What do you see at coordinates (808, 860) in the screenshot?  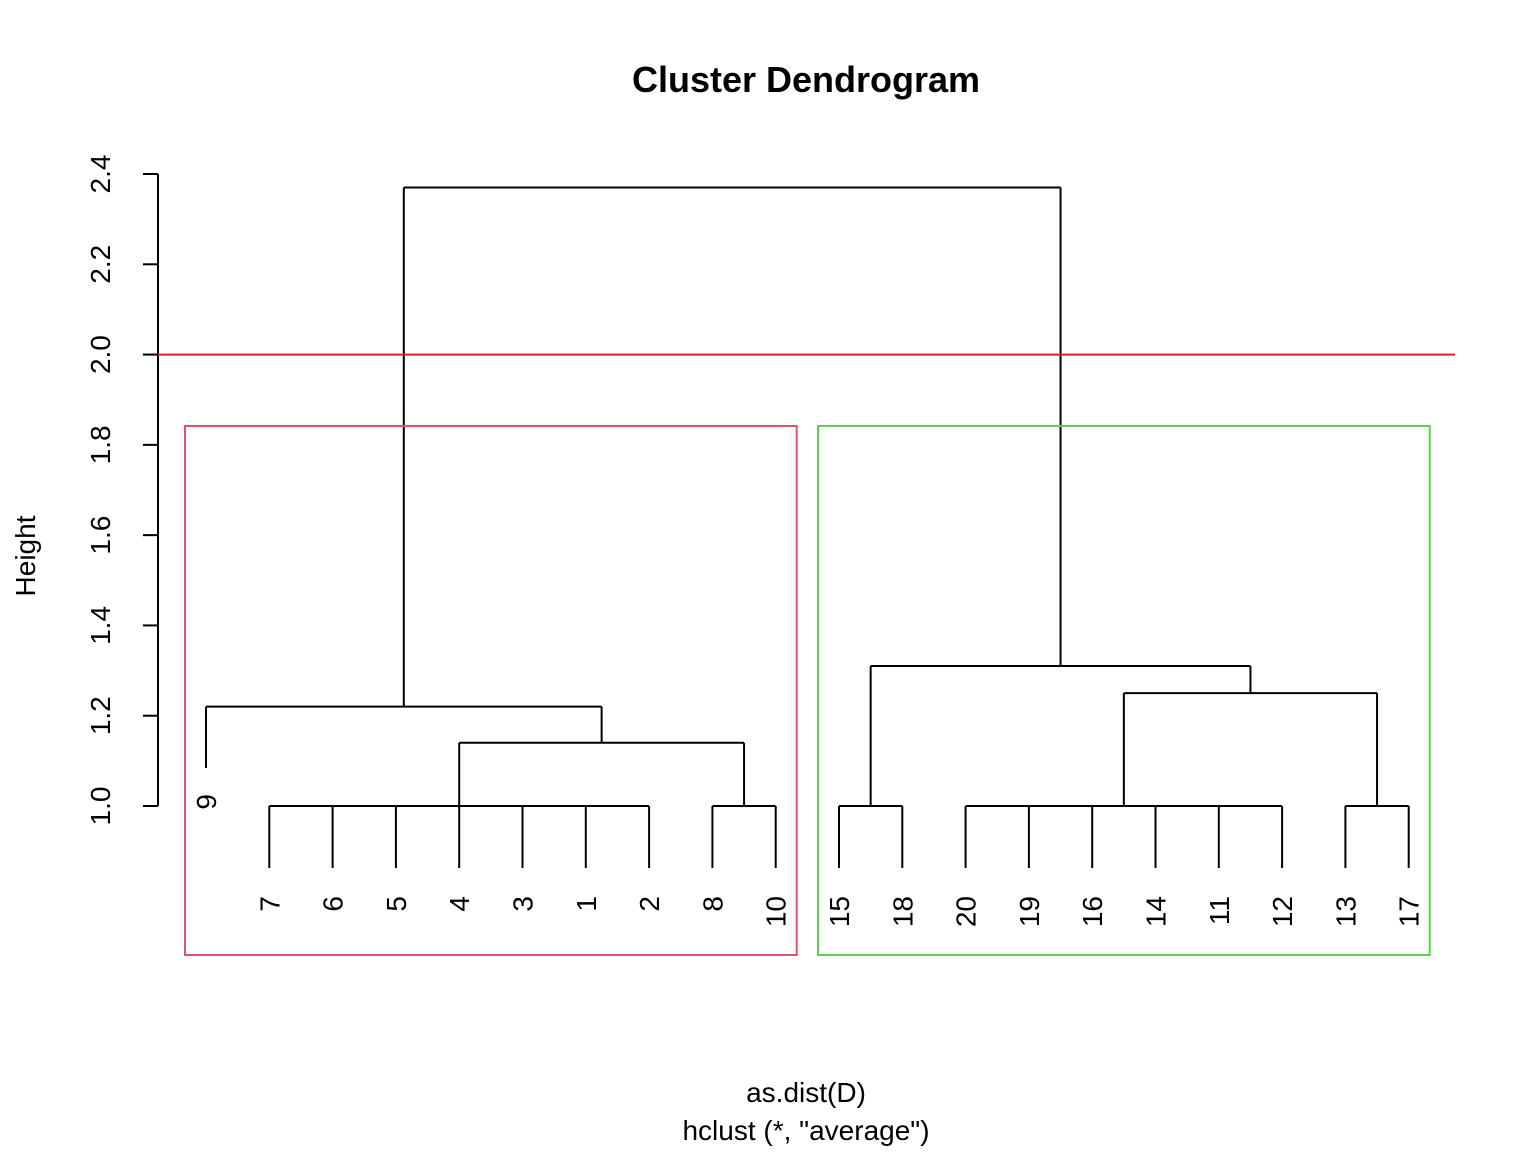 I see `leaf-labels: 97 6 5 4 3 1 2 8 10 15 18 20 19 16 14 11 12 13 17` at bounding box center [808, 860].